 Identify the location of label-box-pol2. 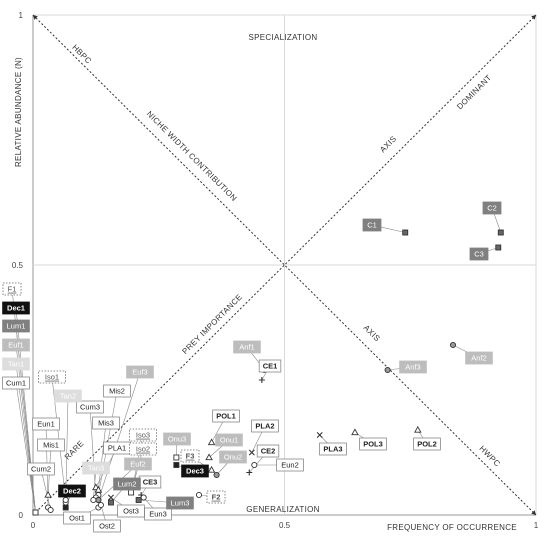
(427, 444).